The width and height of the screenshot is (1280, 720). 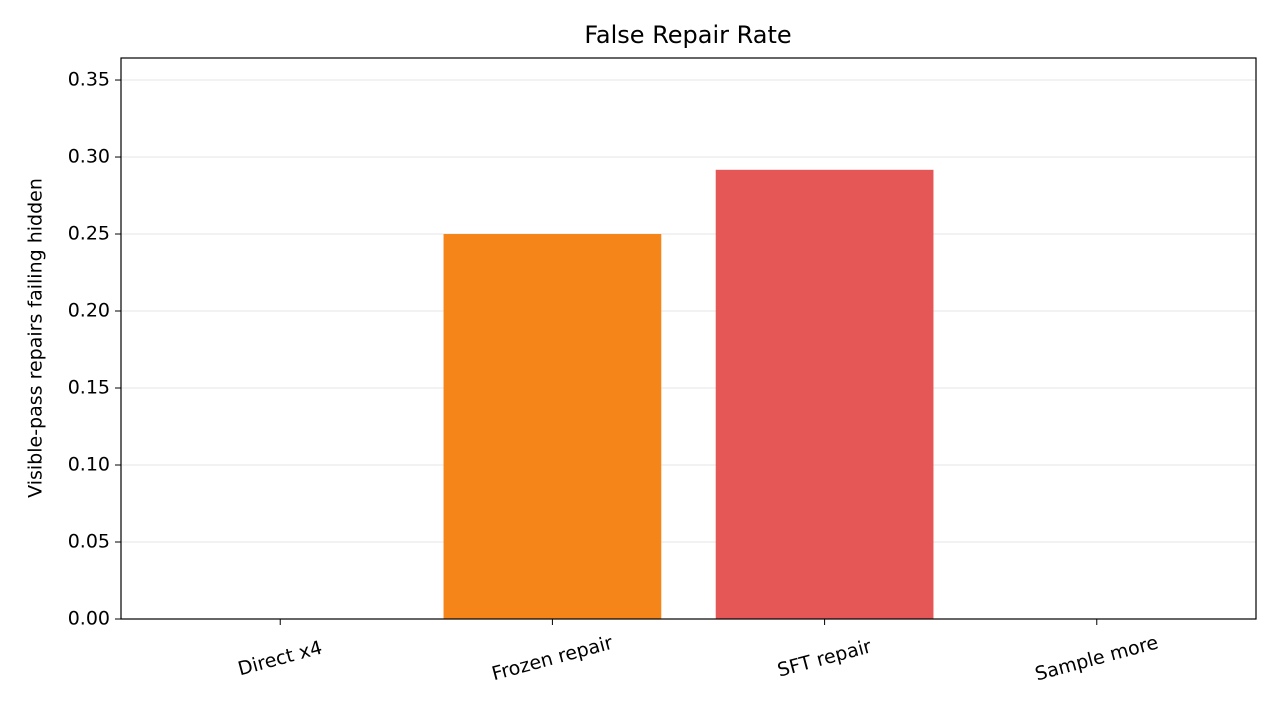 What do you see at coordinates (1097, 659) in the screenshot?
I see `x-tick-label: Sample more` at bounding box center [1097, 659].